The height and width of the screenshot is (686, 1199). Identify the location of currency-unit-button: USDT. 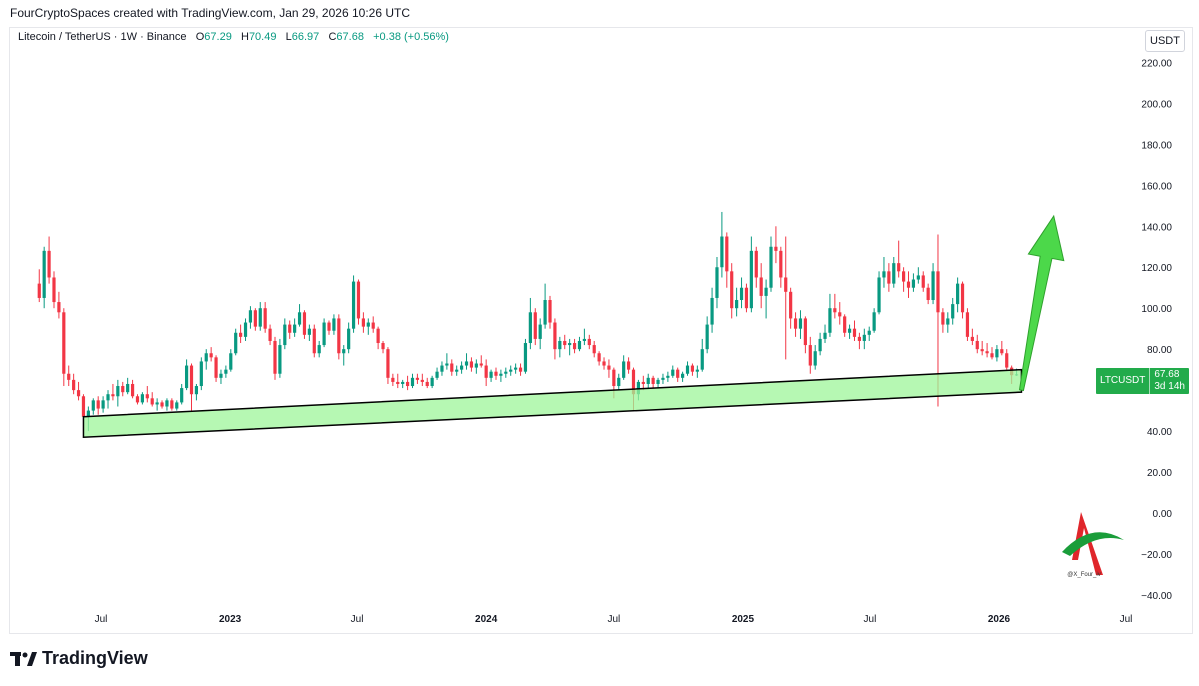
(1165, 41).